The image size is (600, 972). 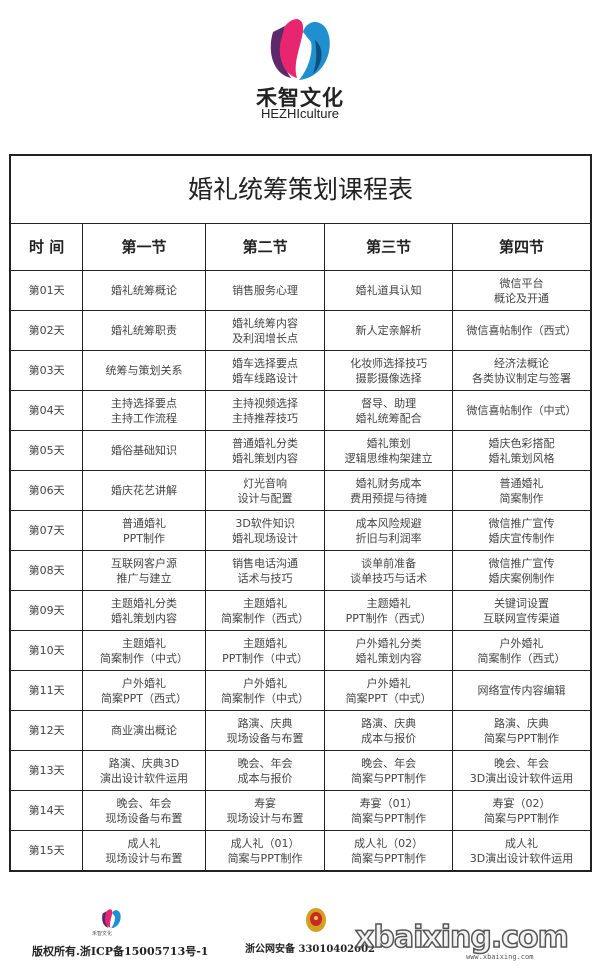 I want to click on course-line: 微信平台, so click(x=521, y=283).